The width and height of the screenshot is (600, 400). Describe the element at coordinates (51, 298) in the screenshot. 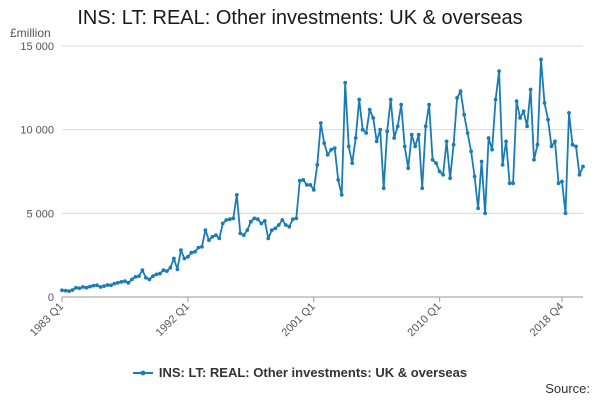

I see `y-tick-label: 0` at that location.